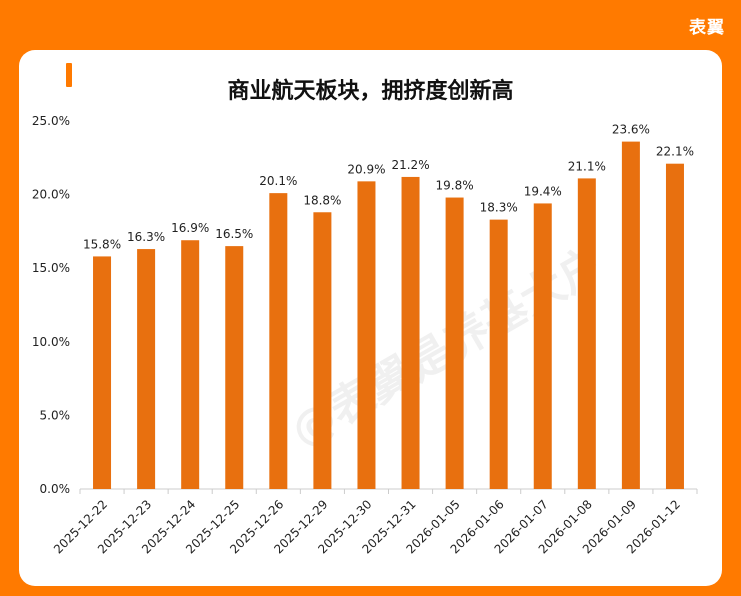  I want to click on bar-value-label: 22.1%, so click(675, 152).